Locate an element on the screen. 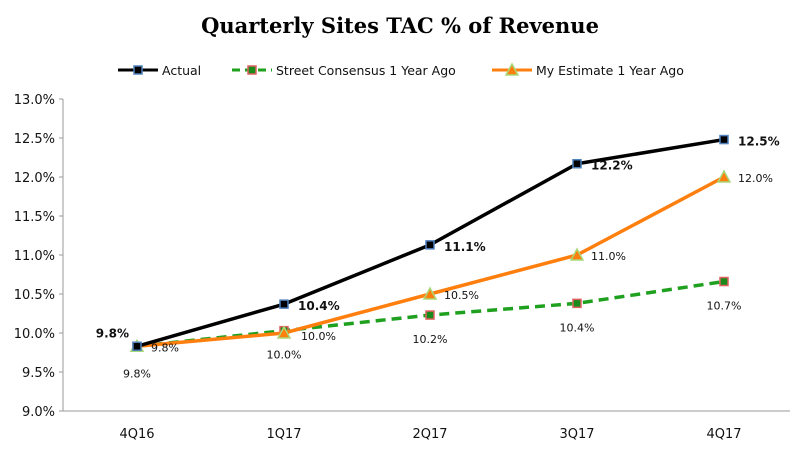 Image resolution: width=800 pixels, height=452 pixels. y-tick-label: 12.5% is located at coordinates (34, 139).